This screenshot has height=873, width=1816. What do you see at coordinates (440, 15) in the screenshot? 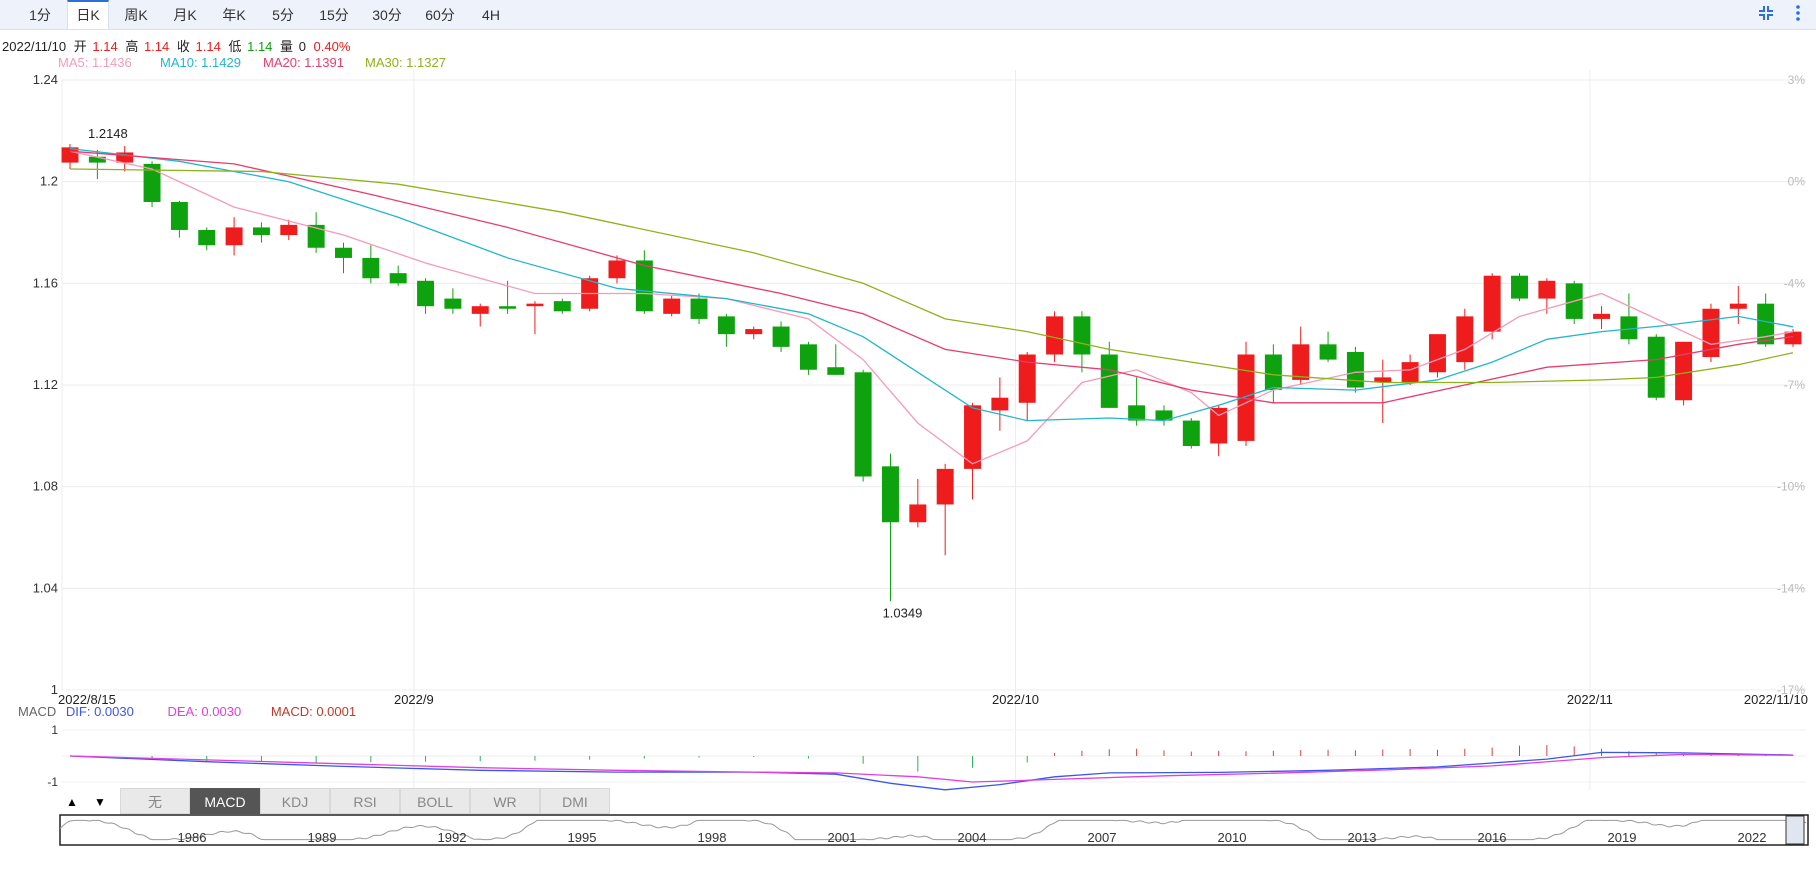
I see `tab-8: 60分` at bounding box center [440, 15].